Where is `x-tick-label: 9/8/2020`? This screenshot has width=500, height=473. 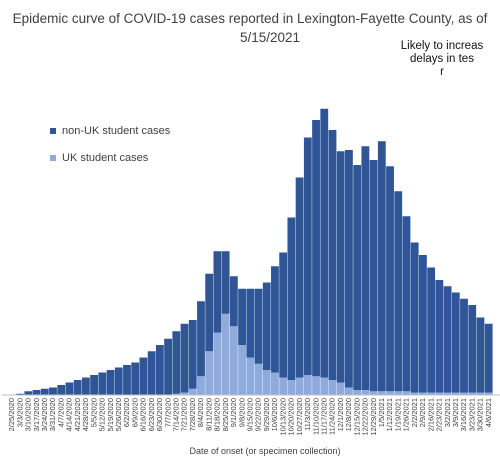
x-tick-label: 9/8/2020 is located at coordinates (241, 412).